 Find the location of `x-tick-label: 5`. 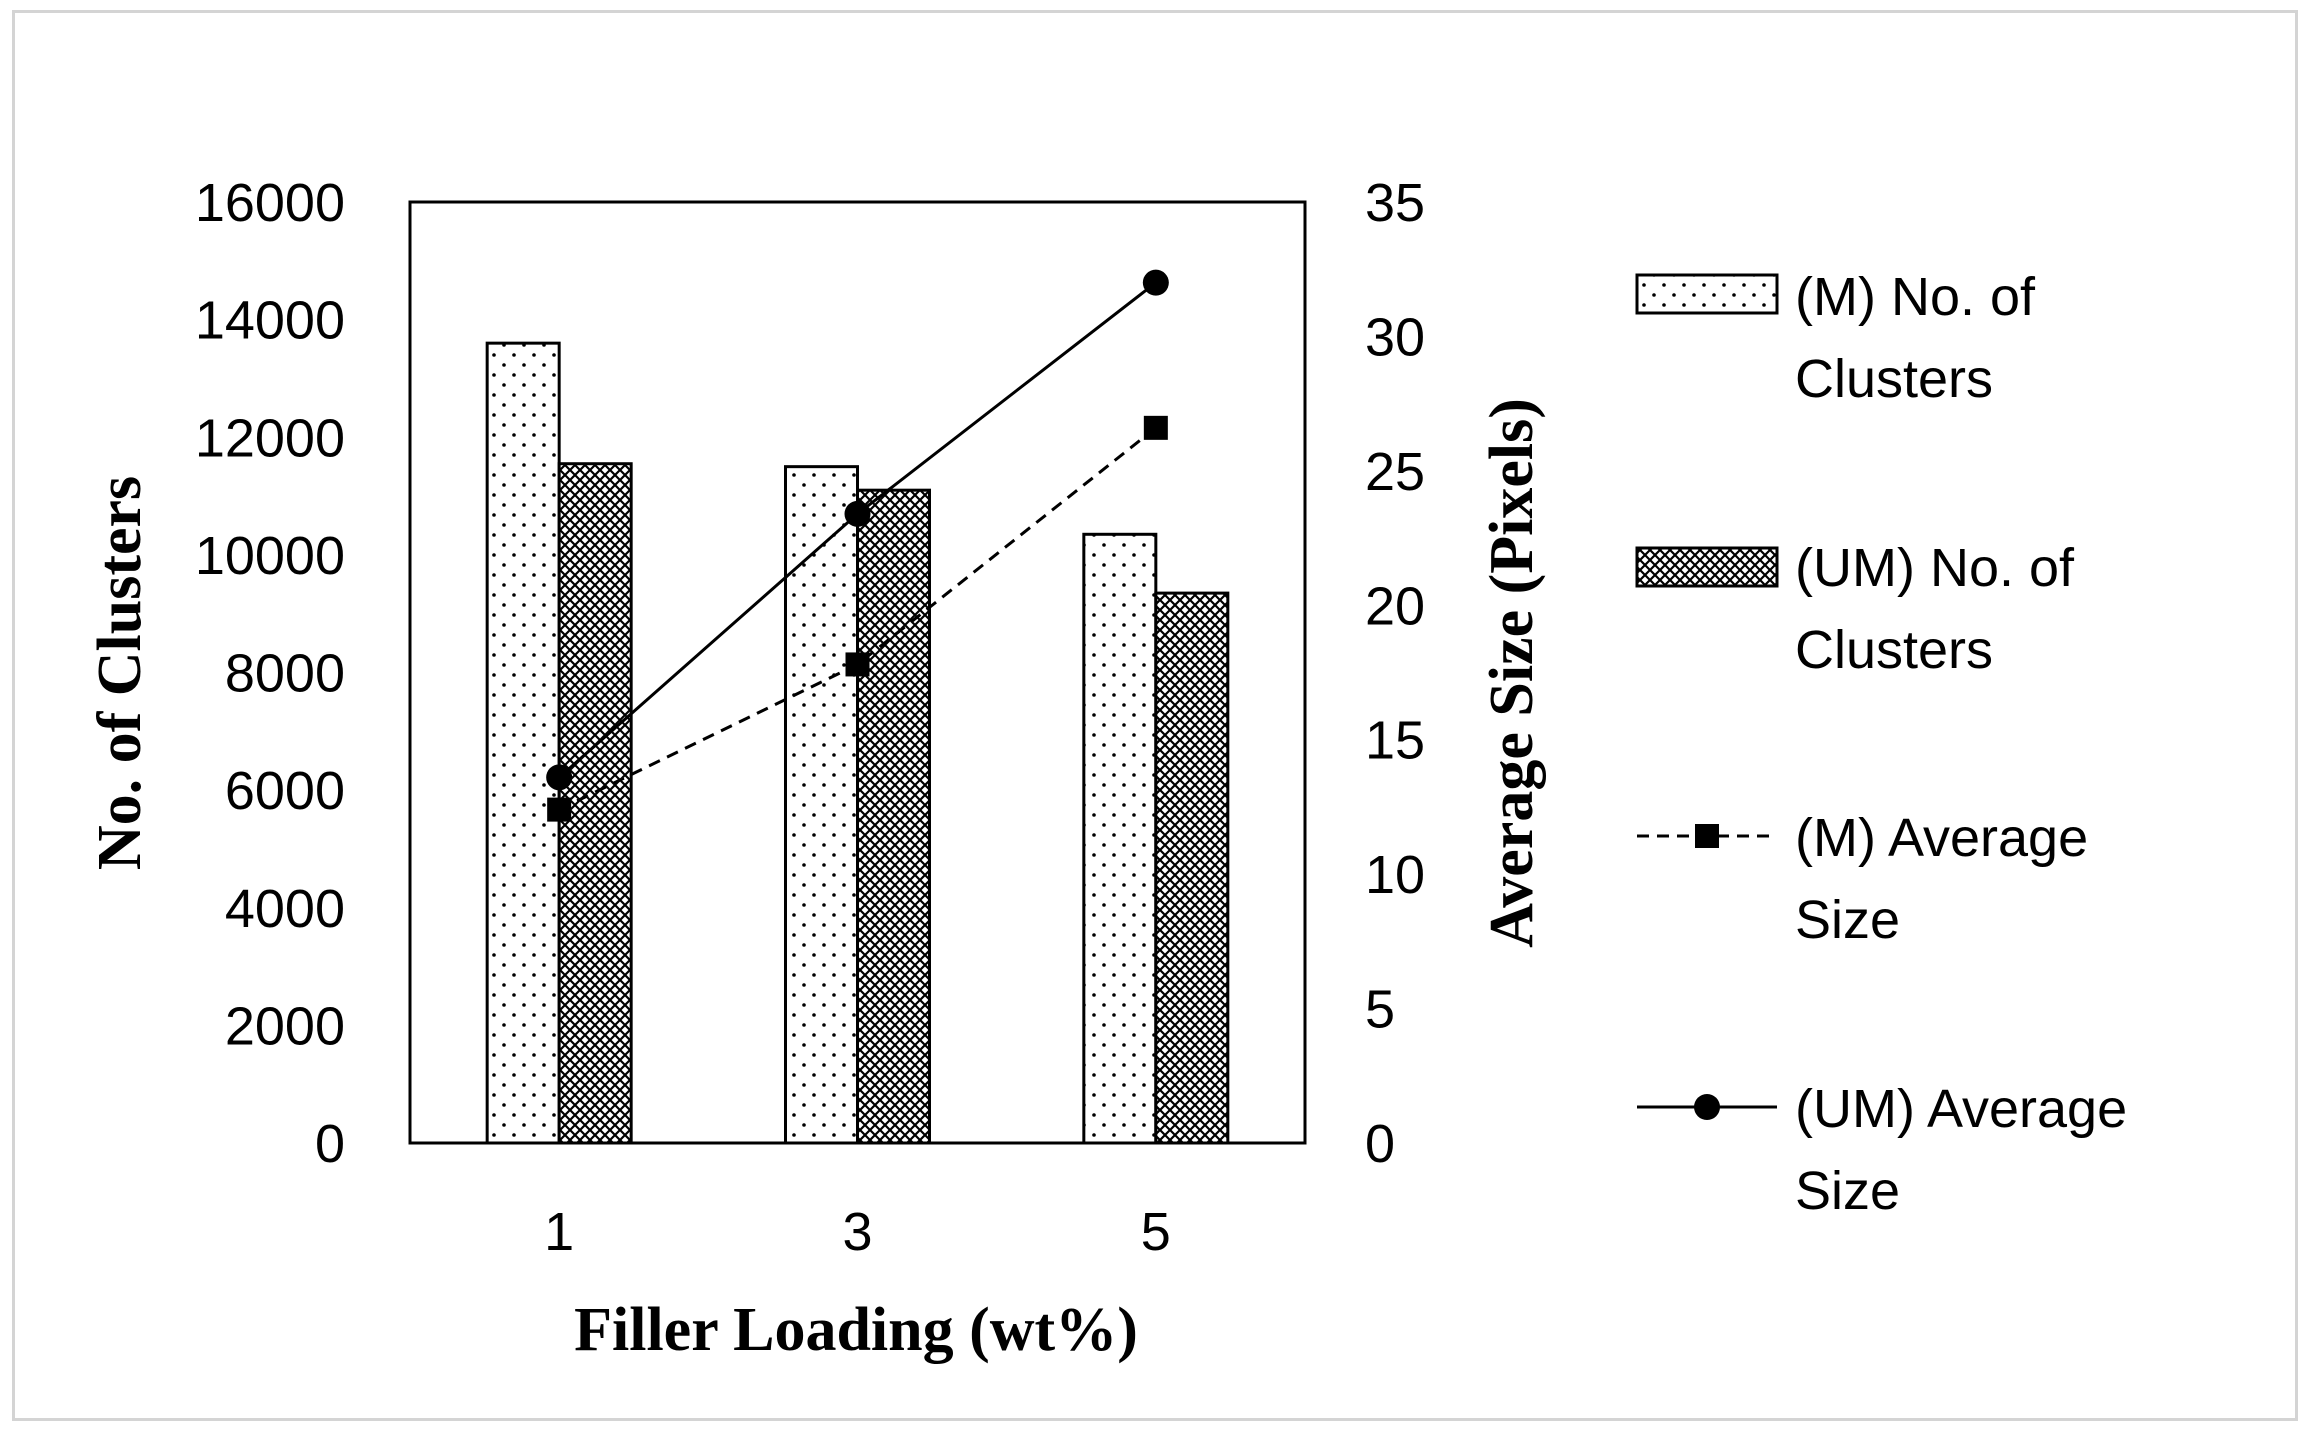

x-tick-label: 5 is located at coordinates (1156, 1232).